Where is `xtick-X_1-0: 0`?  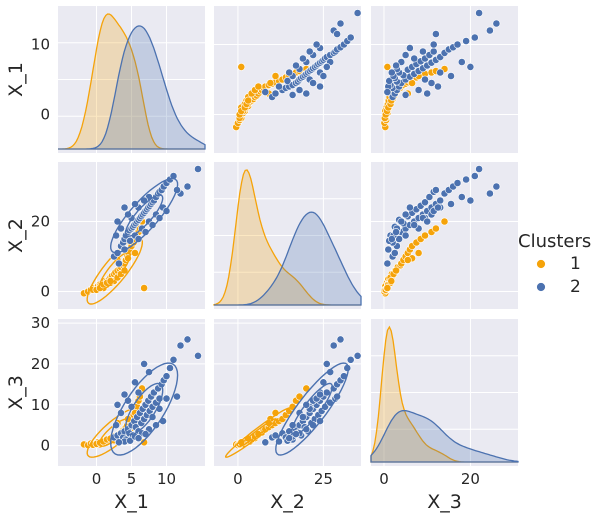
xtick-X_1-0: 0 is located at coordinates (97, 479).